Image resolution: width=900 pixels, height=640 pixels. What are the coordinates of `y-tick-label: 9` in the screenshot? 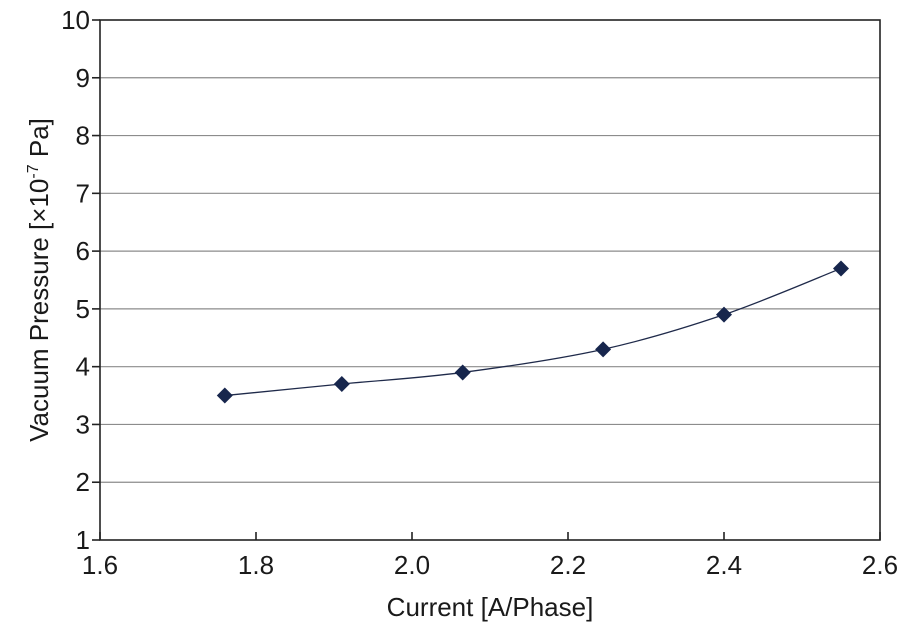 It's located at (83, 78).